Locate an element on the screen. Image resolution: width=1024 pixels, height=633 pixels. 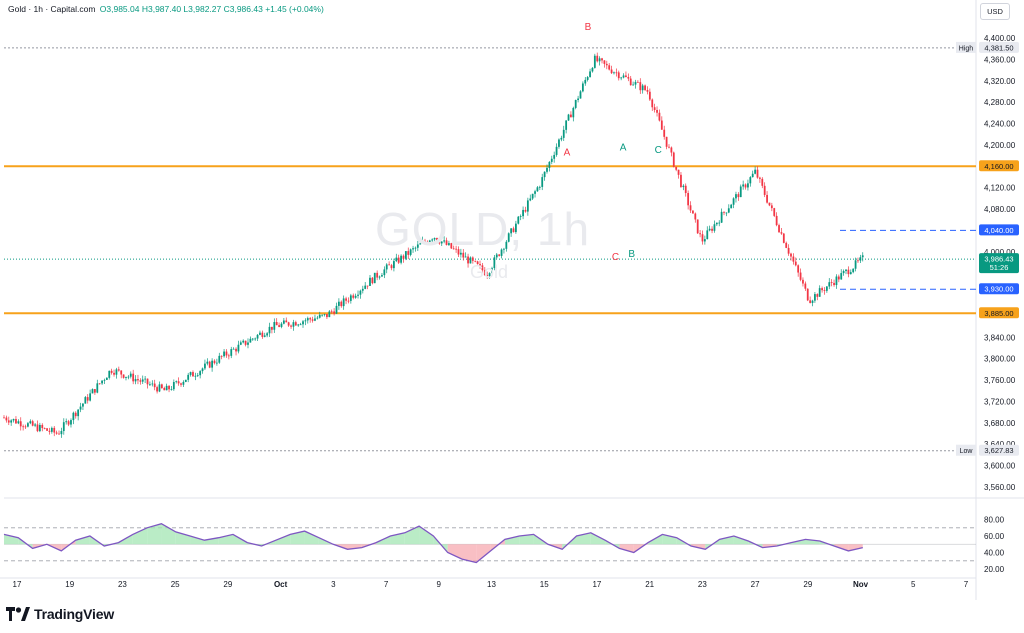
price-level-value: 4,160.00 is located at coordinates (998, 166).